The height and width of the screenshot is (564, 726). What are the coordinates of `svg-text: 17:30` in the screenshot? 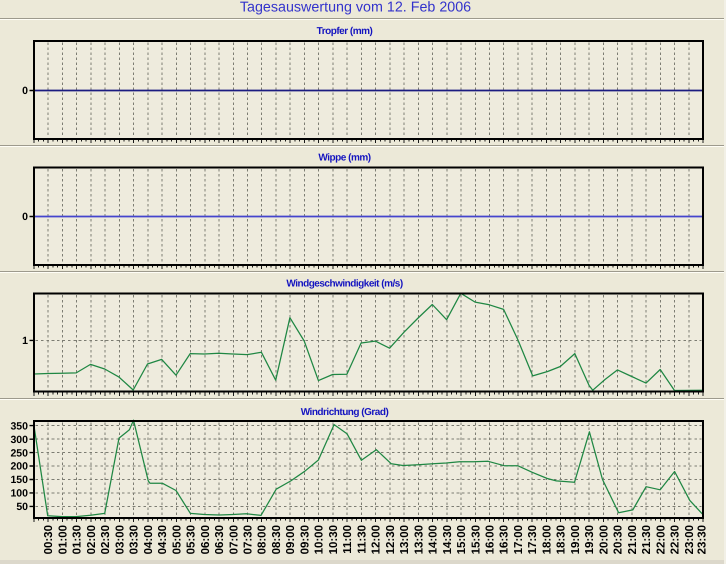 It's located at (533, 539).